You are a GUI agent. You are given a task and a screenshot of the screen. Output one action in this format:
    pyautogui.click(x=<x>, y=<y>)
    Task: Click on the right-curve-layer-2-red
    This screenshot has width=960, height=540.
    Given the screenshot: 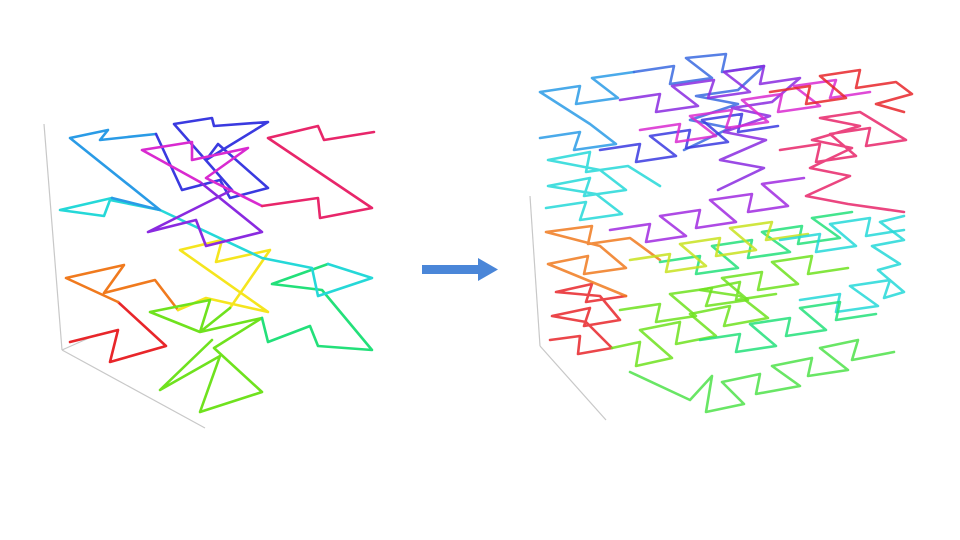 What is the action you would take?
    pyautogui.click(x=841, y=91)
    